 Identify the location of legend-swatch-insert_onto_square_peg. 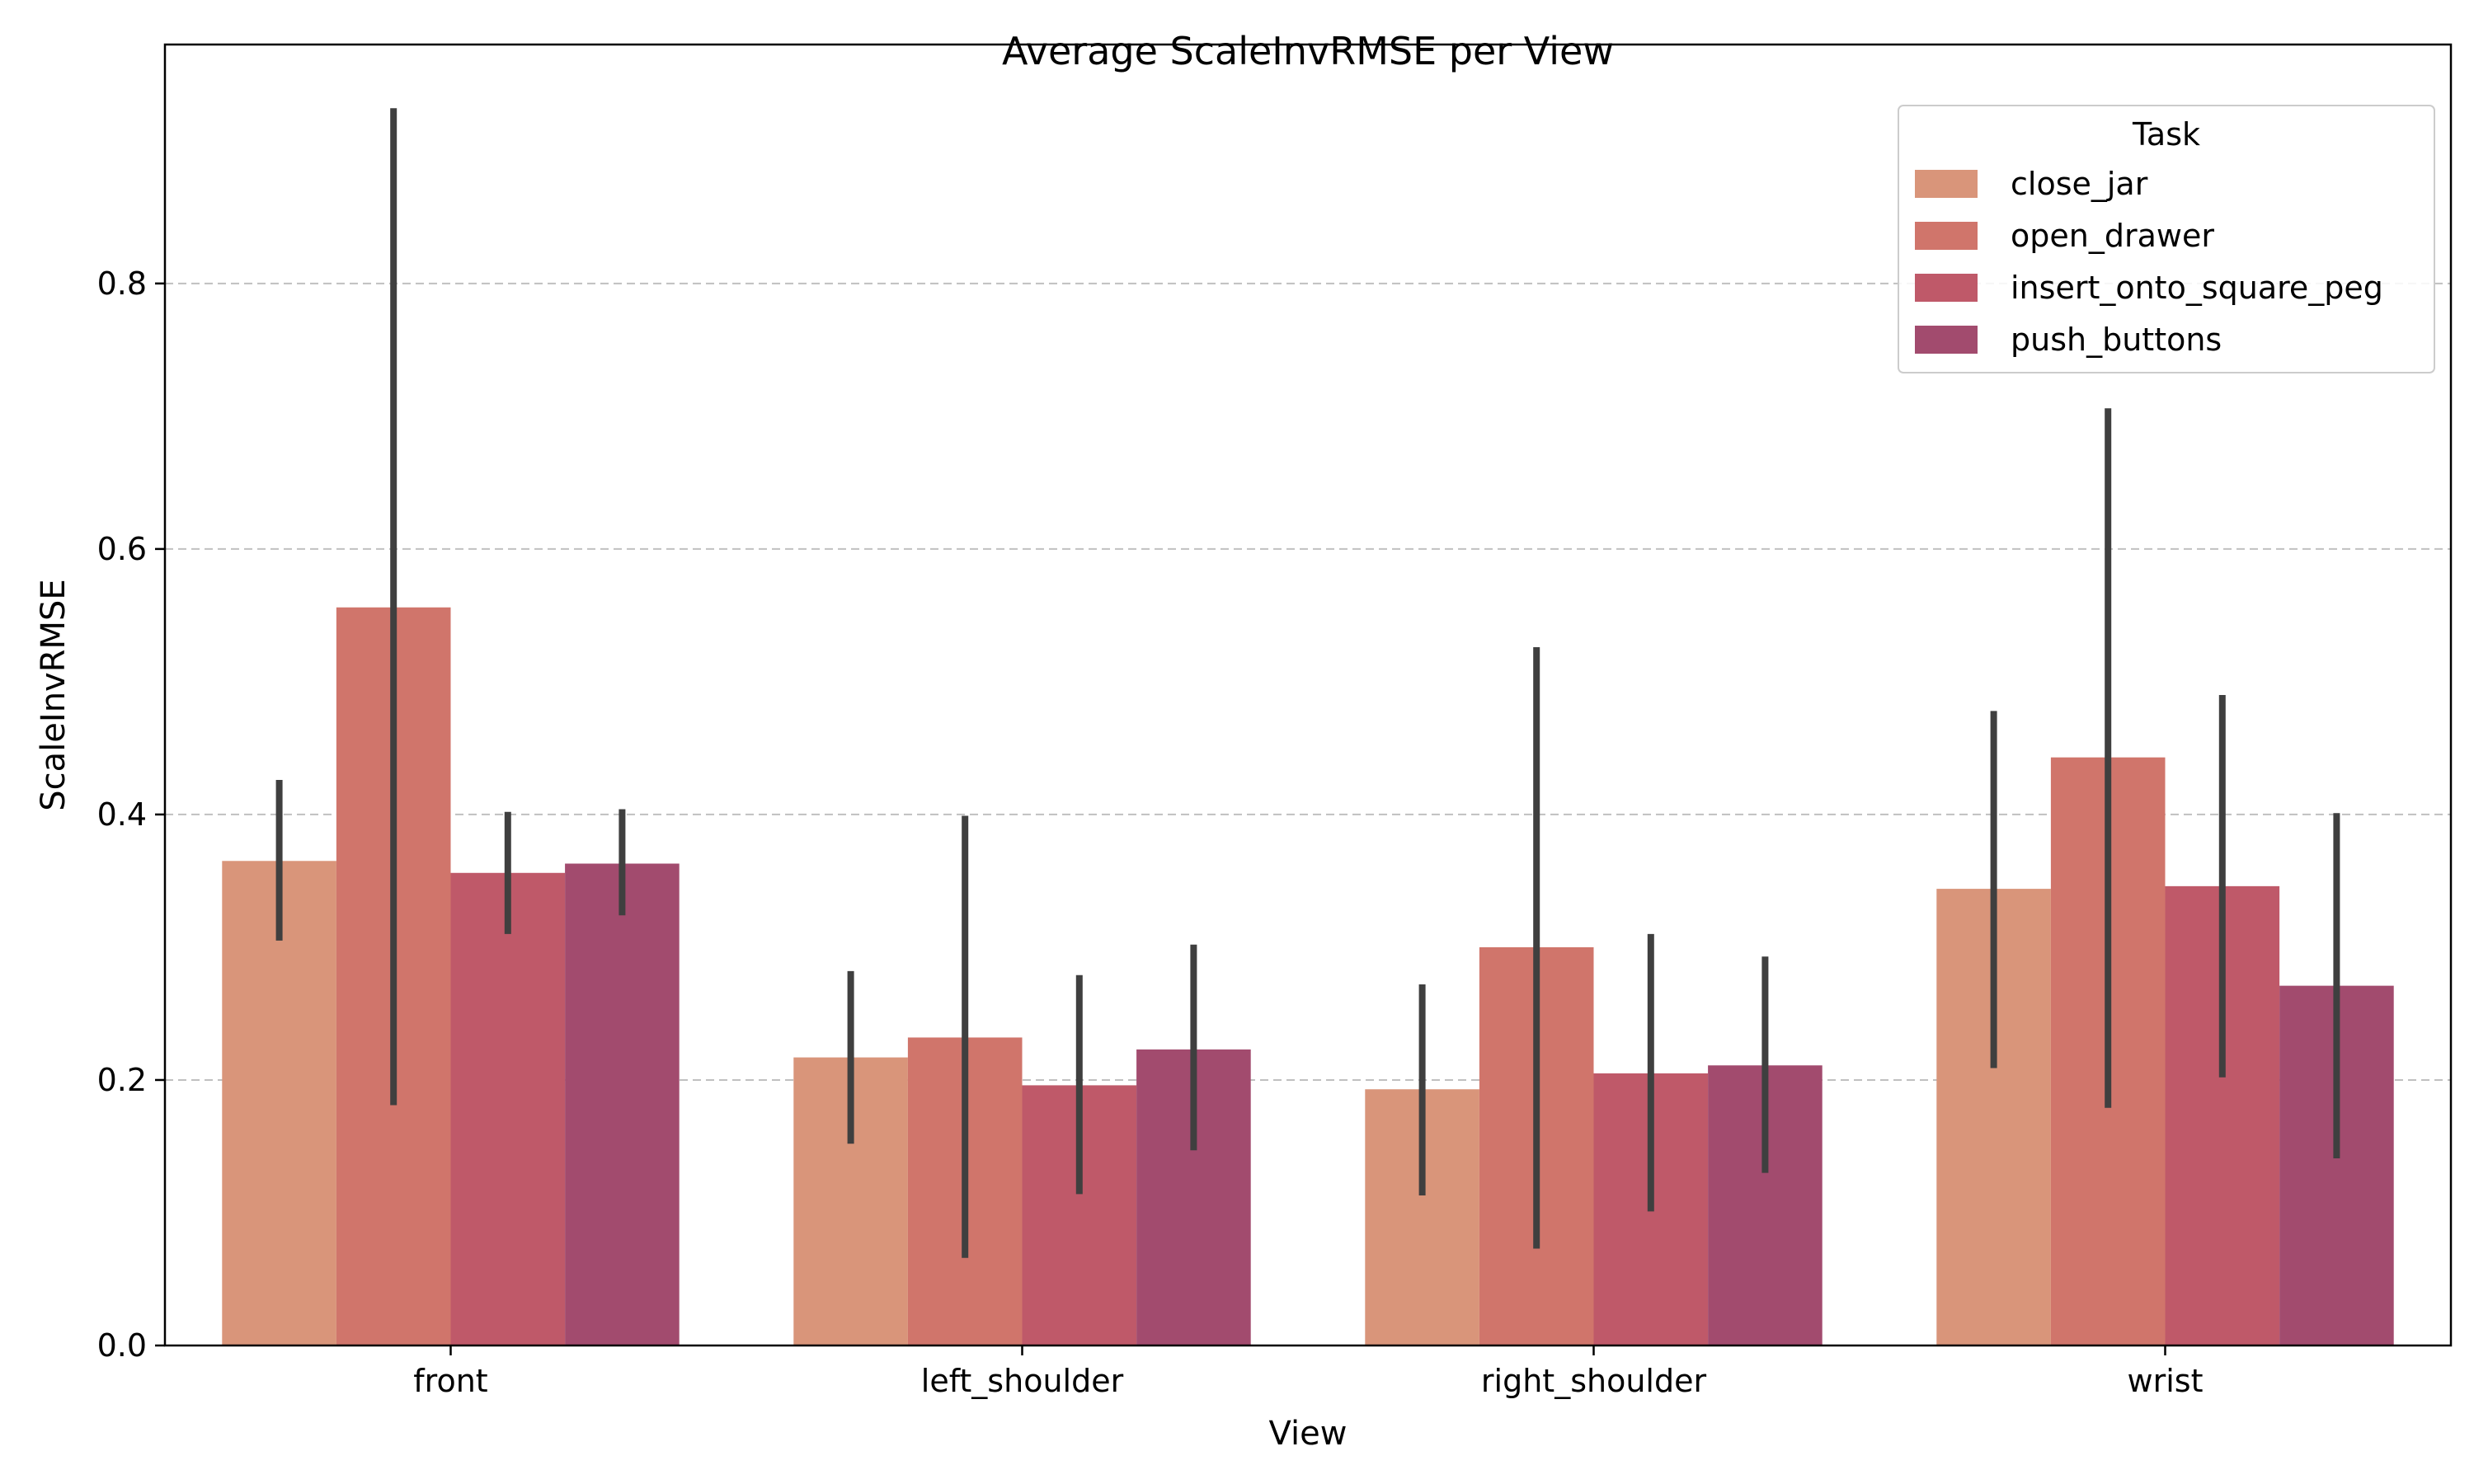
(1946, 288).